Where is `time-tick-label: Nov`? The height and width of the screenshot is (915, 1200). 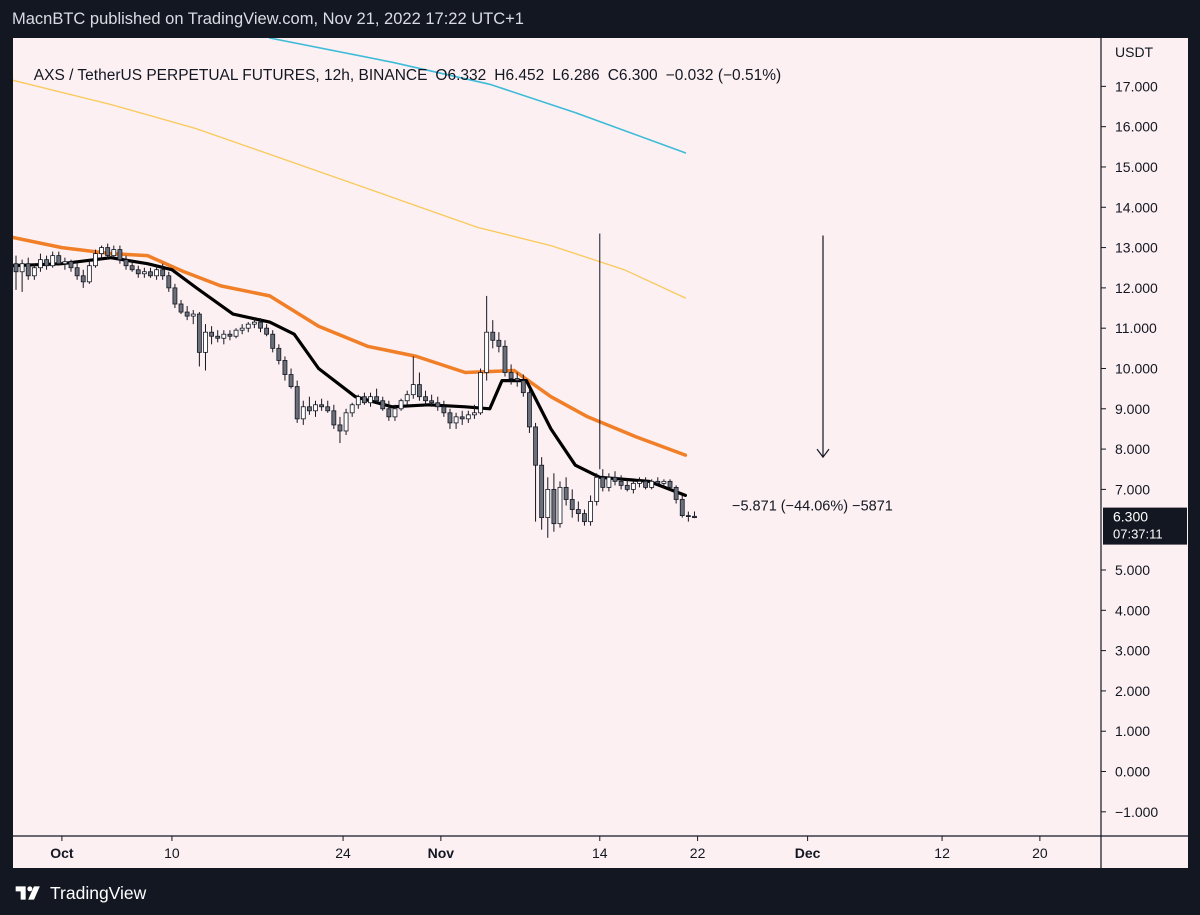 time-tick-label: Nov is located at coordinates (441, 853).